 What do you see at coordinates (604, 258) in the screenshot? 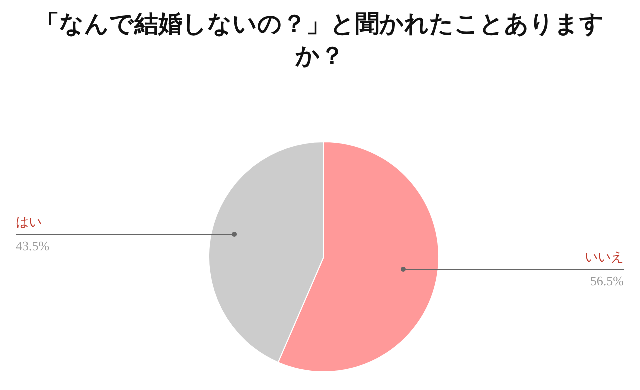
I see `slice-label: いいえ` at bounding box center [604, 258].